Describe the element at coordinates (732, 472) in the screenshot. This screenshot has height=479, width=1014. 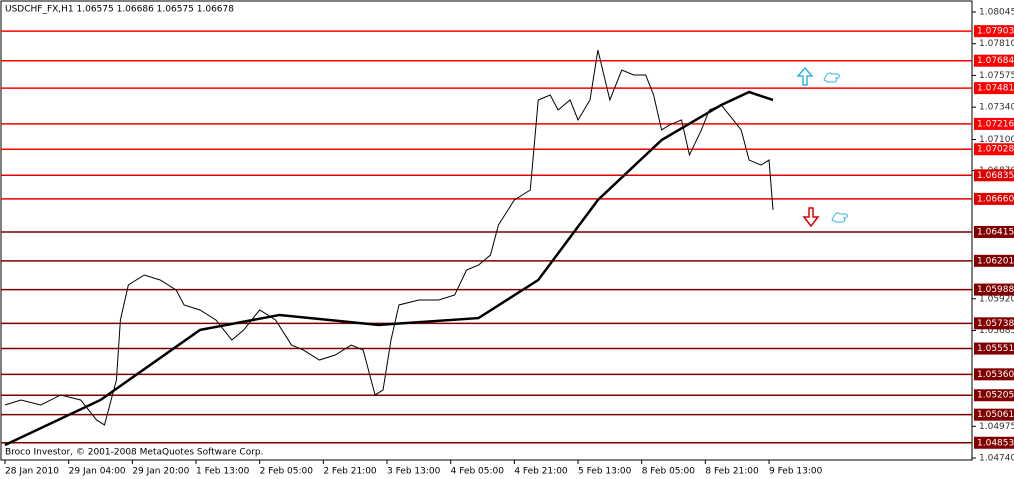
I see `x-tick-label: 8 Feb 21:00` at that location.